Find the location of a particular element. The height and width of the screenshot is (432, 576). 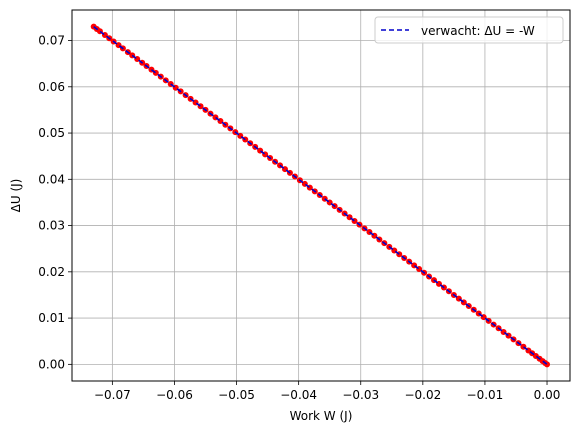

y-tick-label: 0.03 is located at coordinates (51, 226).